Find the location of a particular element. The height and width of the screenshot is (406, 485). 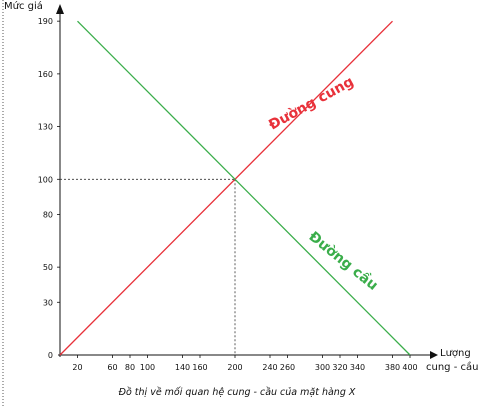

x-tick-label: 60 is located at coordinates (112, 367).